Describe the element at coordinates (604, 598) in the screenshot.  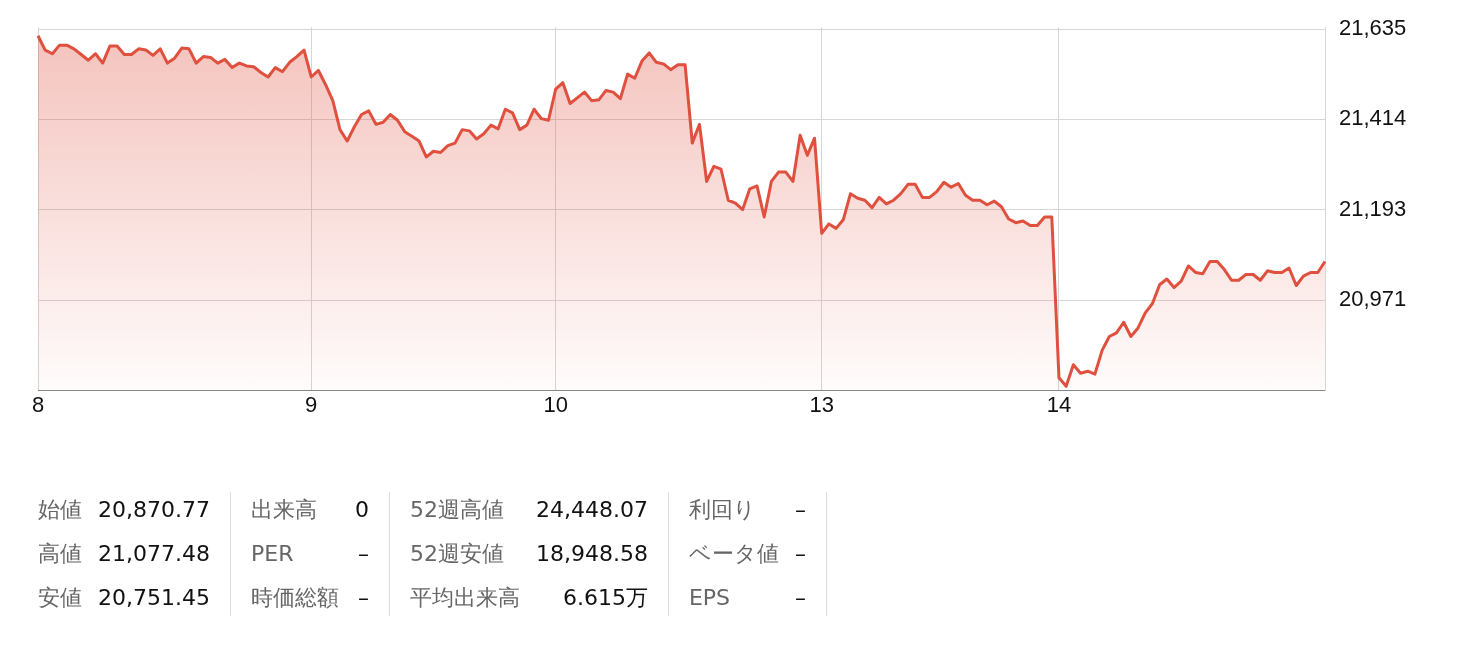
I see `text: 6.615万` at that location.